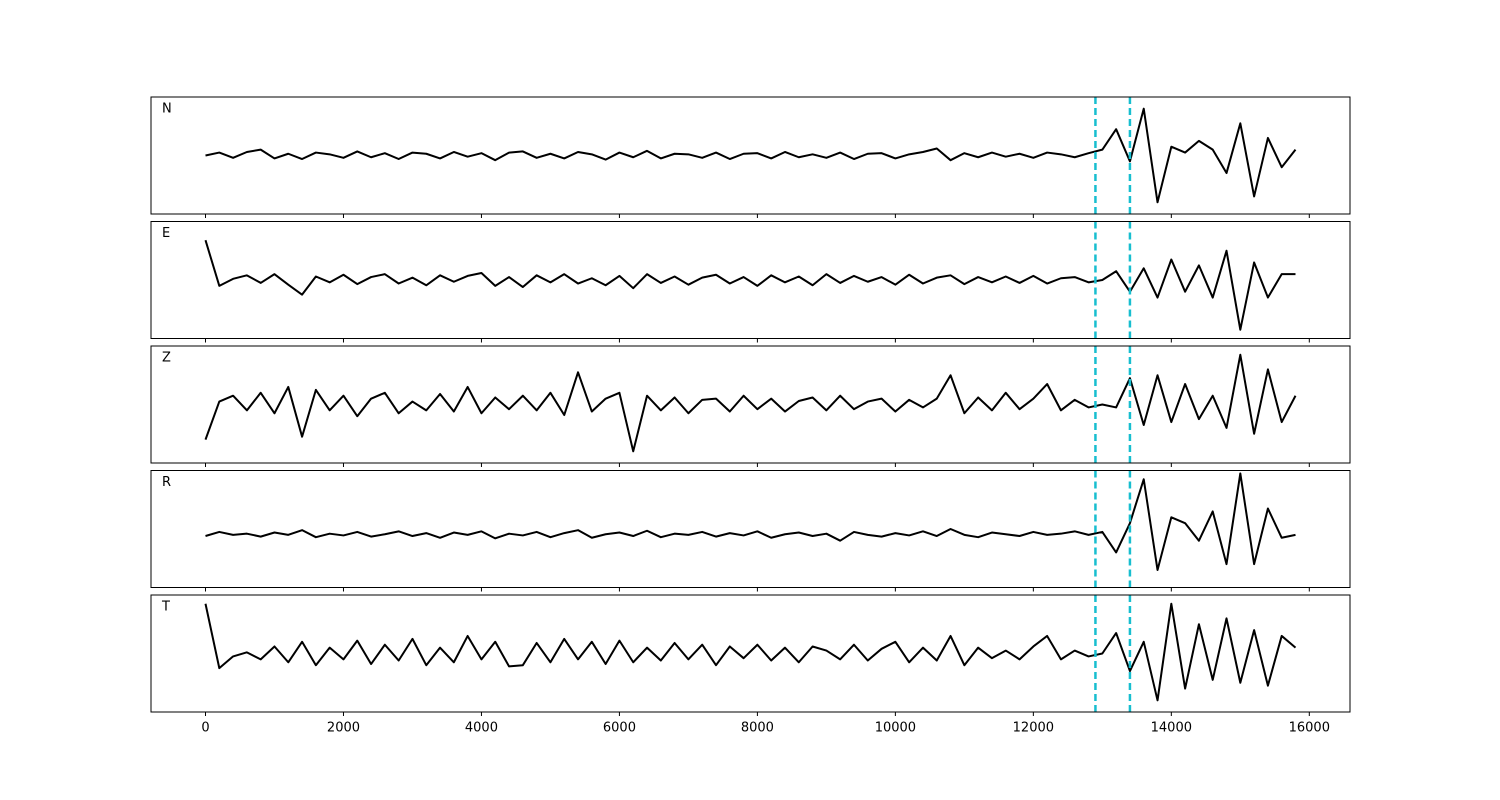  What do you see at coordinates (166, 358) in the screenshot?
I see `panel-label: Z` at bounding box center [166, 358].